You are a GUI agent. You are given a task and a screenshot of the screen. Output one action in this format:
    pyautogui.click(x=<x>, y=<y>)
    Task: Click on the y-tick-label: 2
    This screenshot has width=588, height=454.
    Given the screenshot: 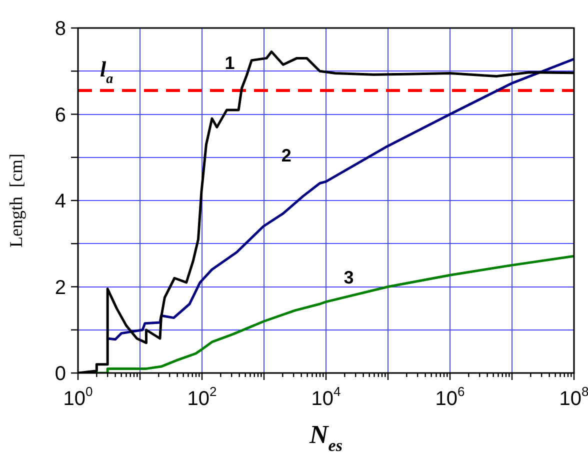 What is the action you would take?
    pyautogui.click(x=60, y=287)
    